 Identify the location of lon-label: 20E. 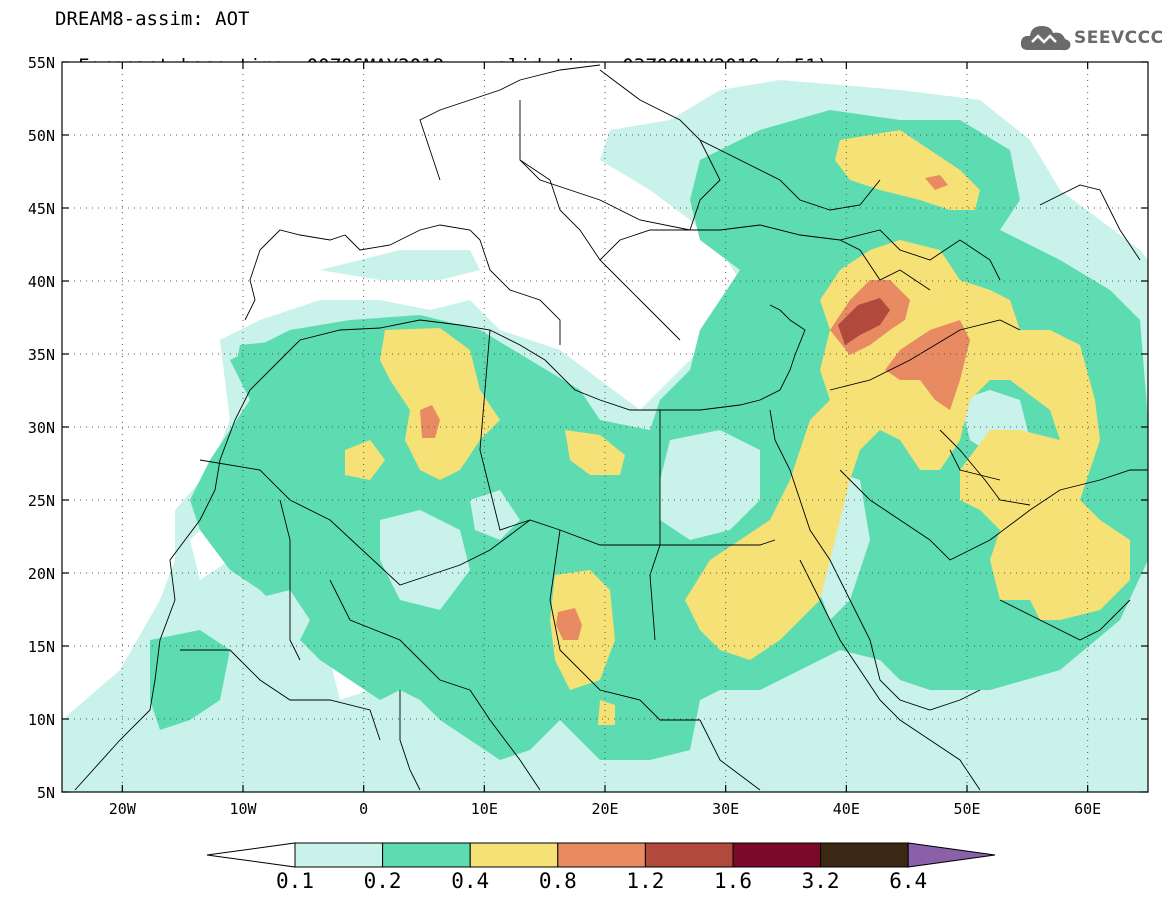
(604, 809).